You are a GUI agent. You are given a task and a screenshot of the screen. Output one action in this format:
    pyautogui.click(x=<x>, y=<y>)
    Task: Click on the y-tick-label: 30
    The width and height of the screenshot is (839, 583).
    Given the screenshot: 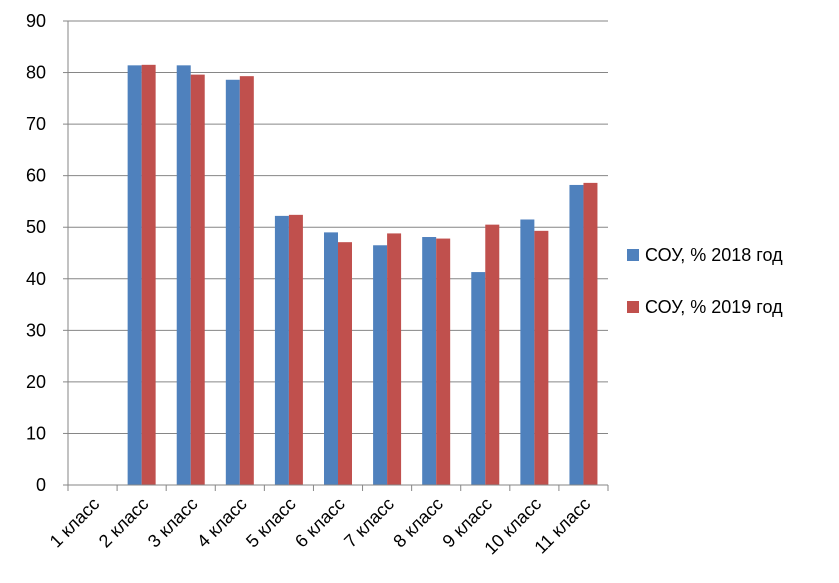 What is the action you would take?
    pyautogui.click(x=36, y=330)
    